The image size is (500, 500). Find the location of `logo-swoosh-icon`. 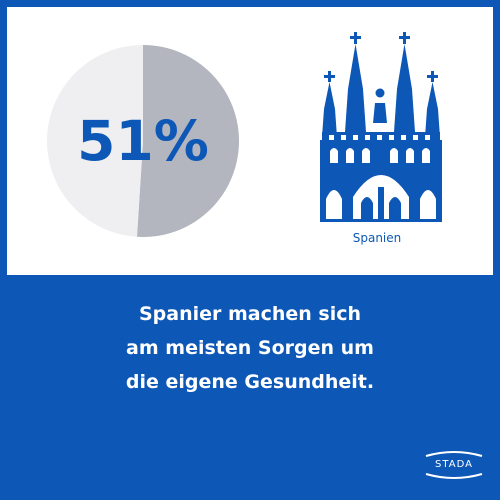

logo-swoosh-icon is located at coordinates (454, 465).